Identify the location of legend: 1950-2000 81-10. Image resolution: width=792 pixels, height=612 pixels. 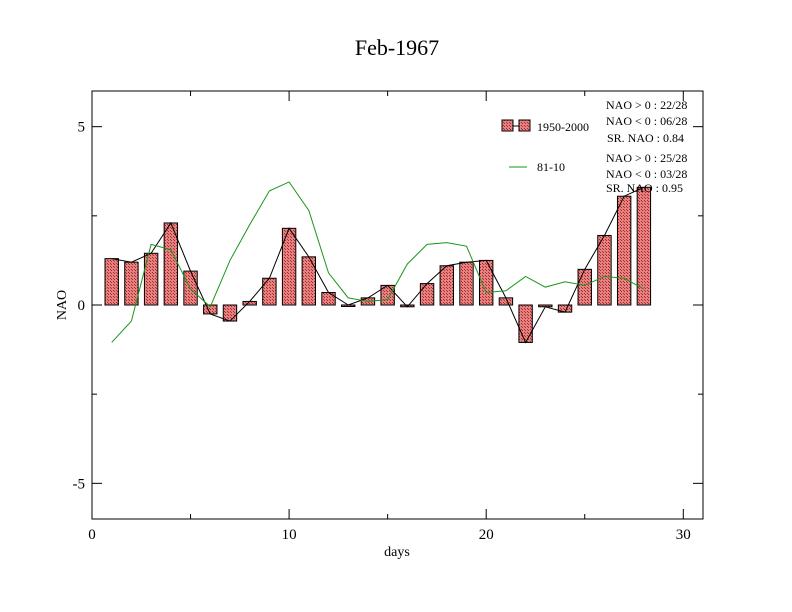
(545, 146).